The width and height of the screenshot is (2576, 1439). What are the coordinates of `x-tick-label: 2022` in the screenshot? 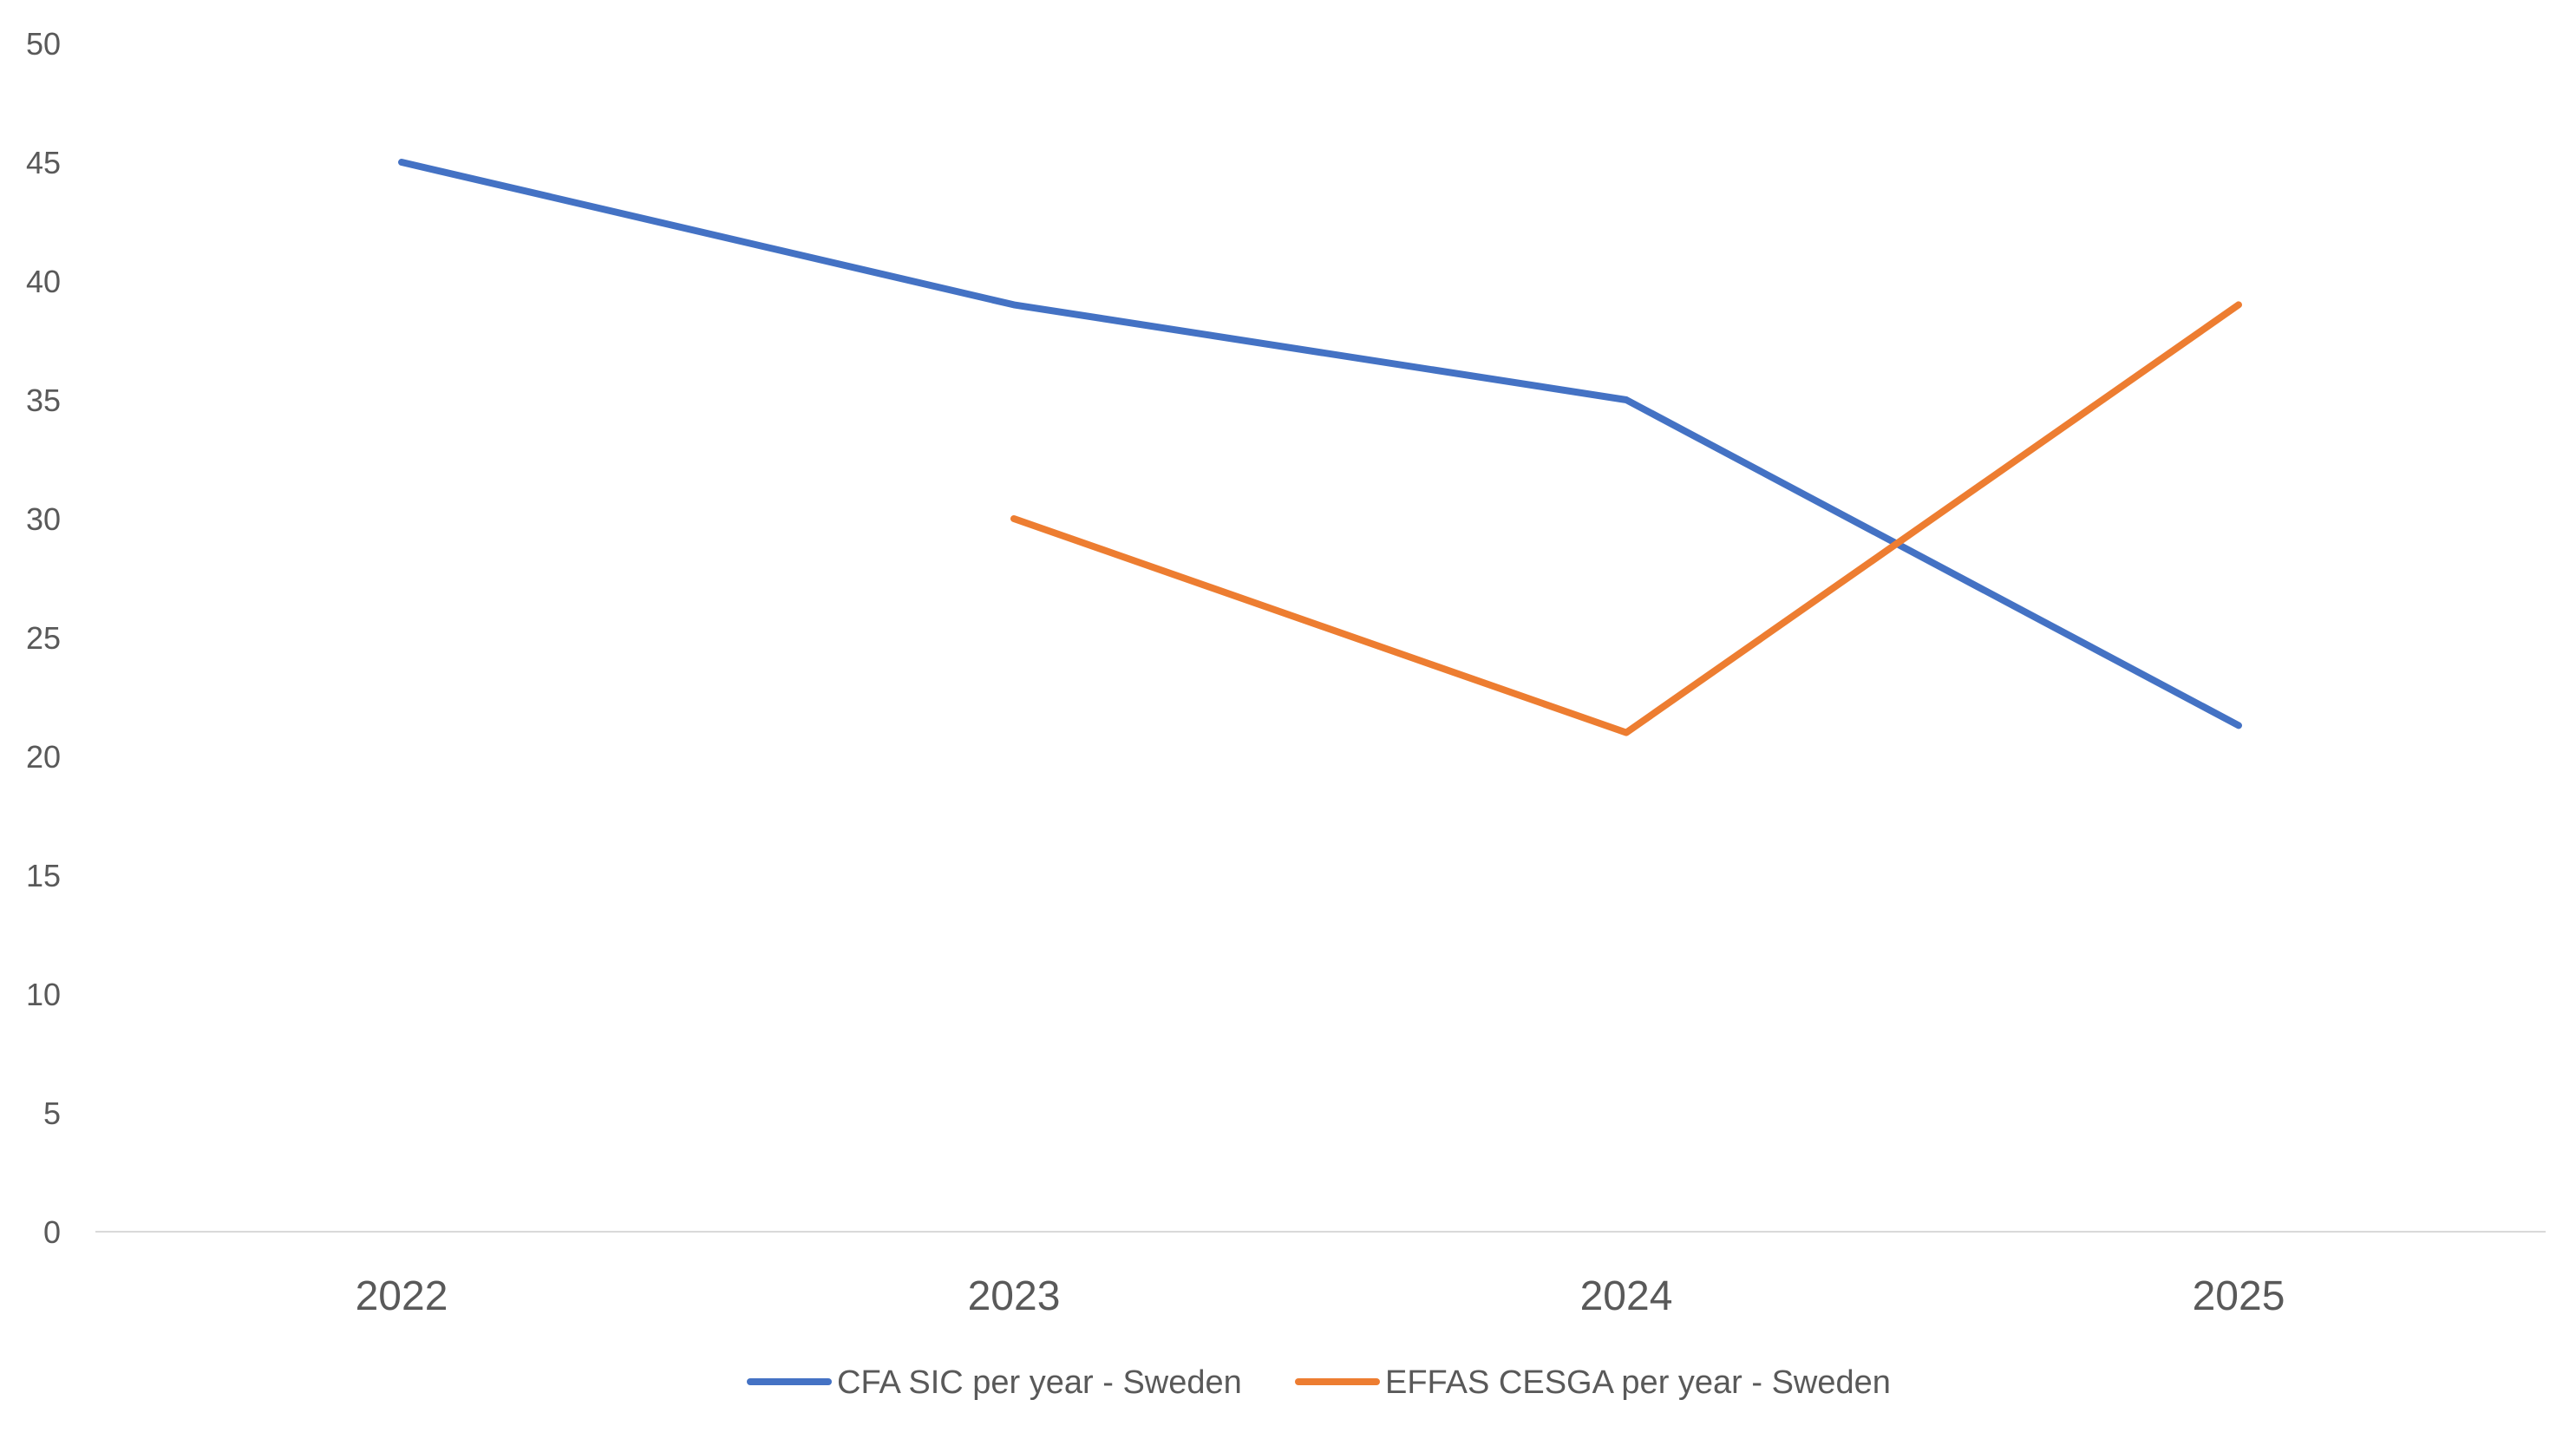 It's located at (402, 1296).